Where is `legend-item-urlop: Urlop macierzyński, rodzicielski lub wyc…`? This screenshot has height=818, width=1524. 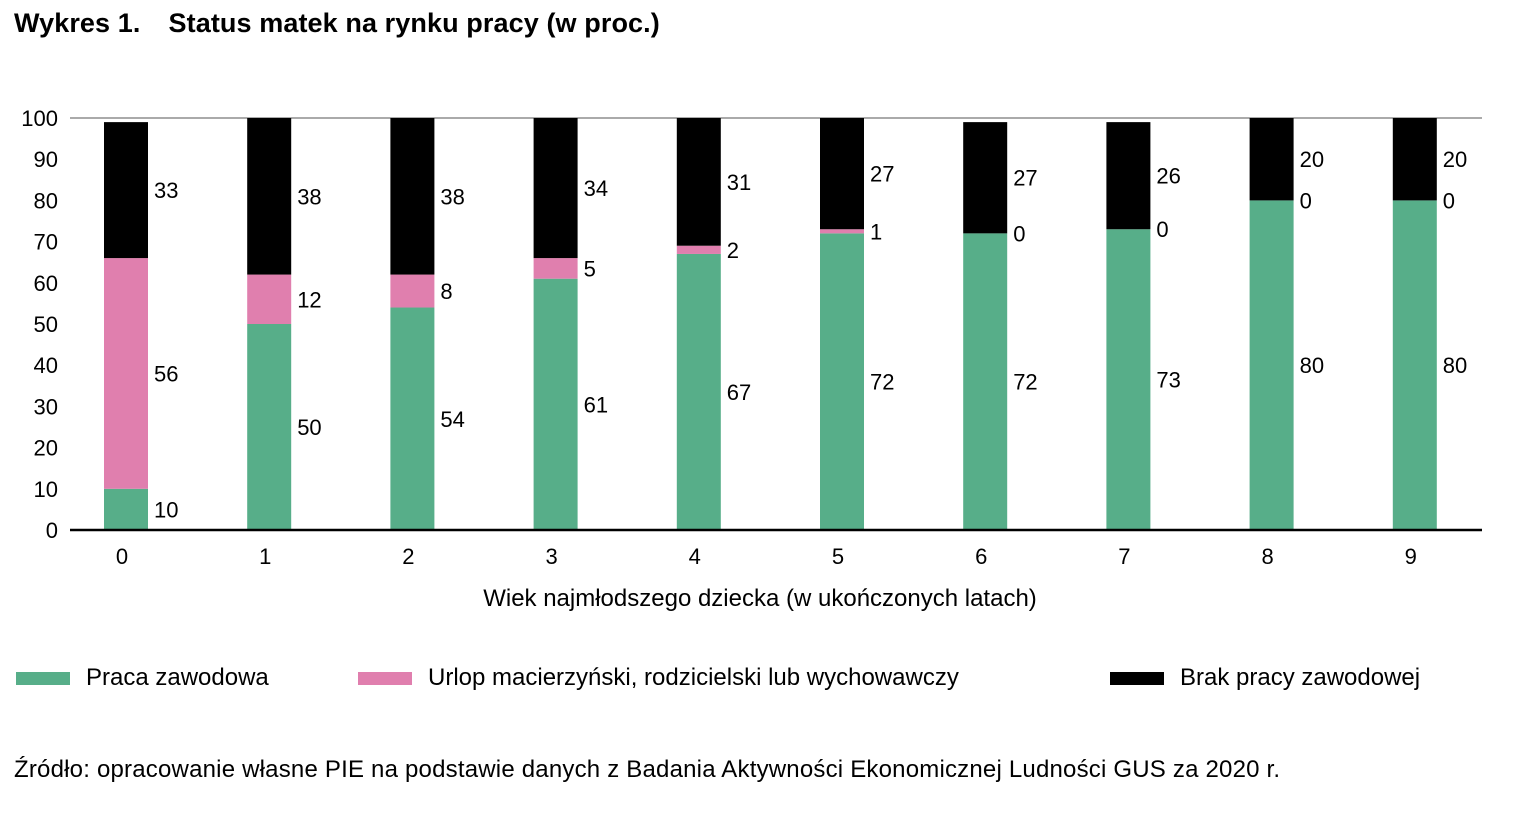 legend-item-urlop: Urlop macierzyński, rodzicielski lub wyc… is located at coordinates (658, 678).